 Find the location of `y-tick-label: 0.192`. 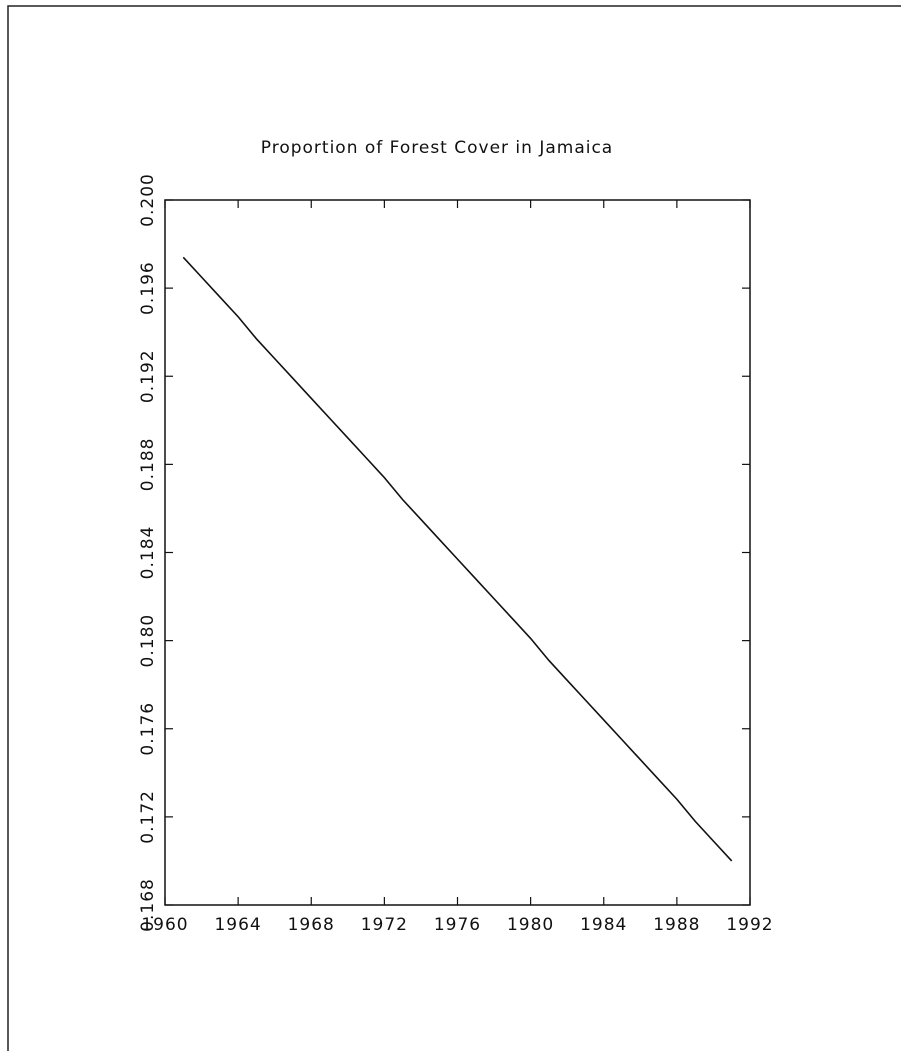

y-tick-label: 0.192 is located at coordinates (148, 376).